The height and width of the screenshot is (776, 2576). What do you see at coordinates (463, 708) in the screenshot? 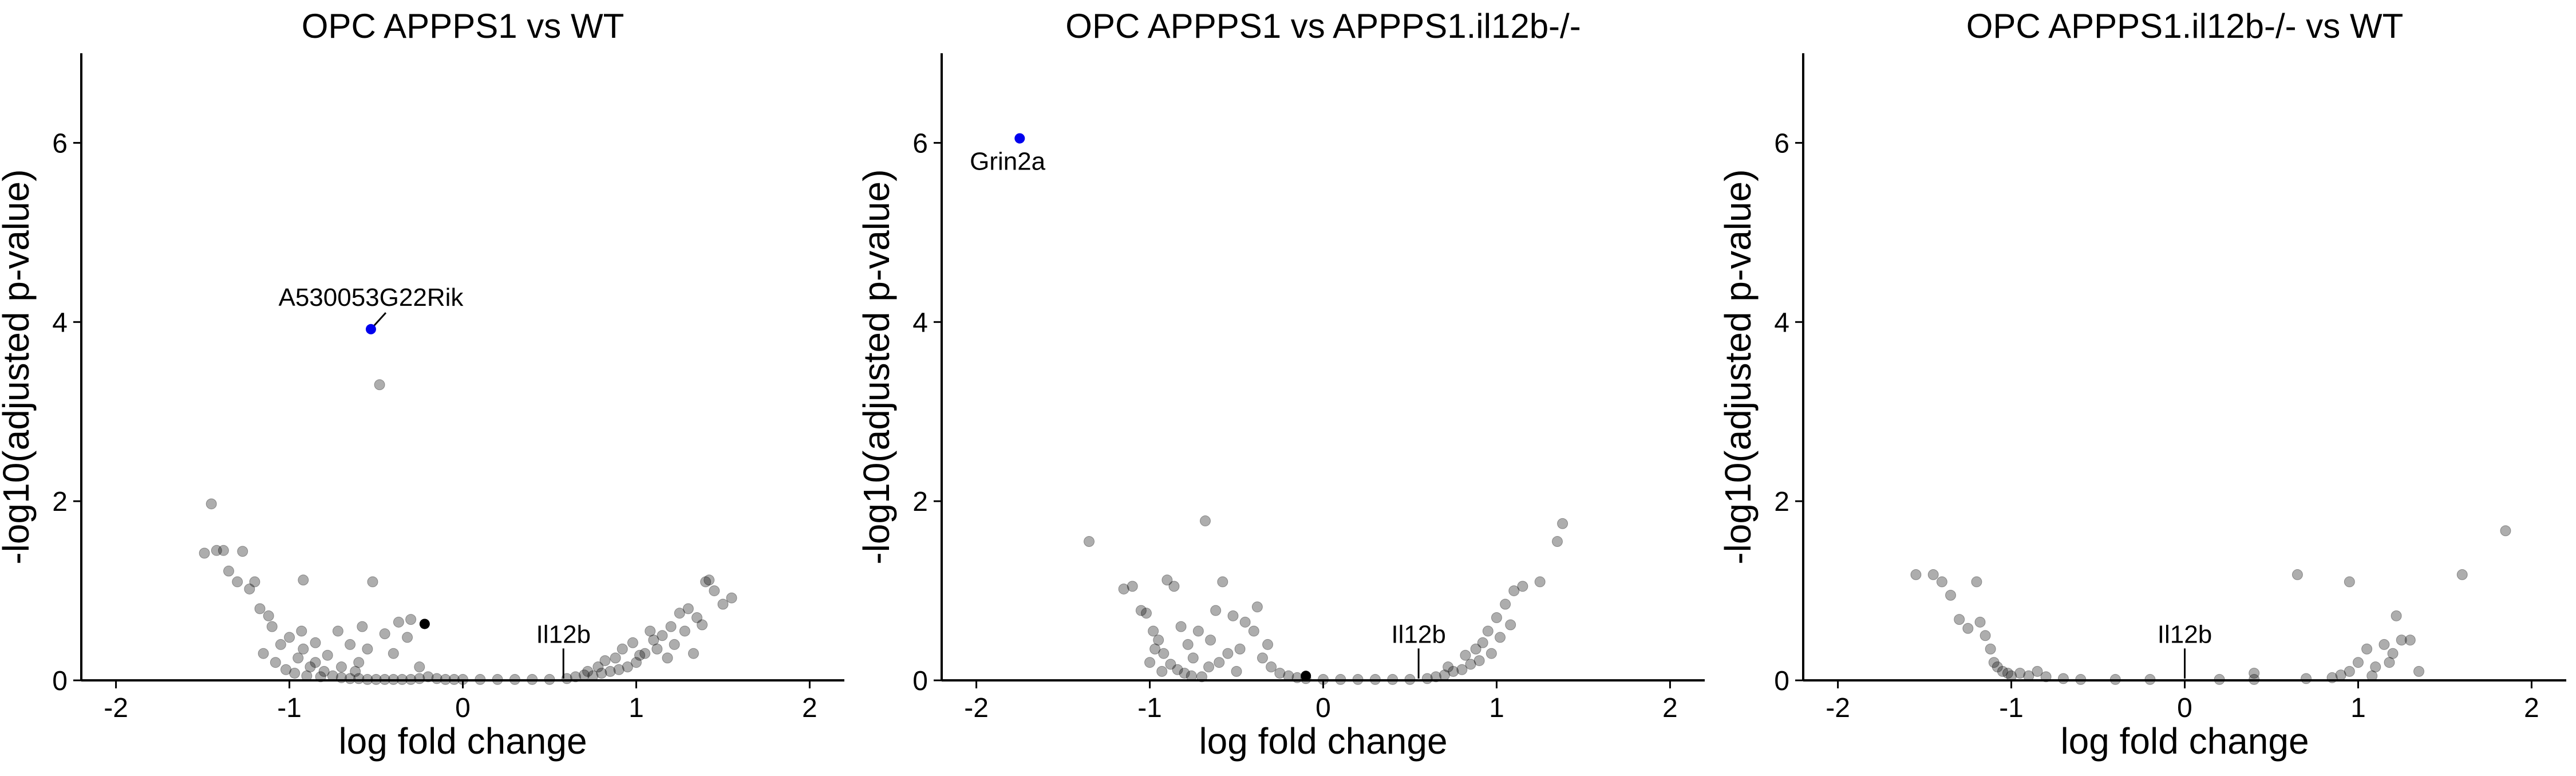
I see `x-tick-label: 0` at bounding box center [463, 708].